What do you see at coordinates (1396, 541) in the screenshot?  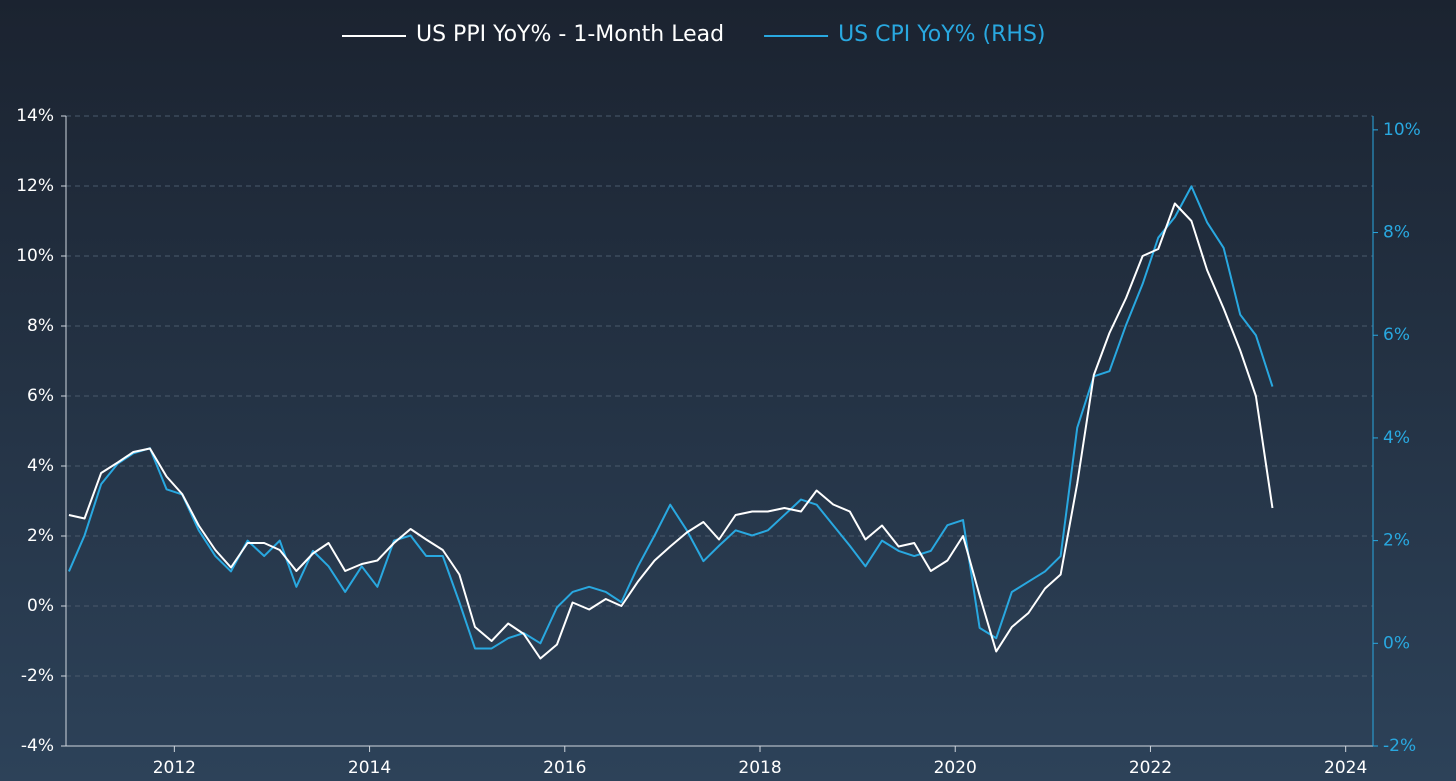 I see `y2-tick-label: 2%` at bounding box center [1396, 541].